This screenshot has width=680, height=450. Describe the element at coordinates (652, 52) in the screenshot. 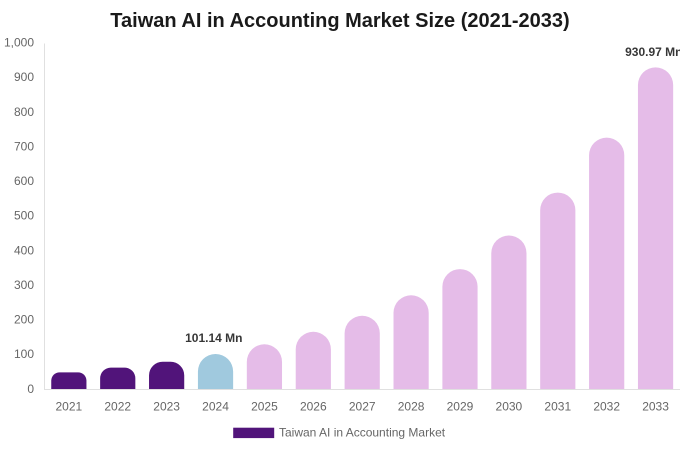

I see `svg-text: 930.97 Mn` at that location.